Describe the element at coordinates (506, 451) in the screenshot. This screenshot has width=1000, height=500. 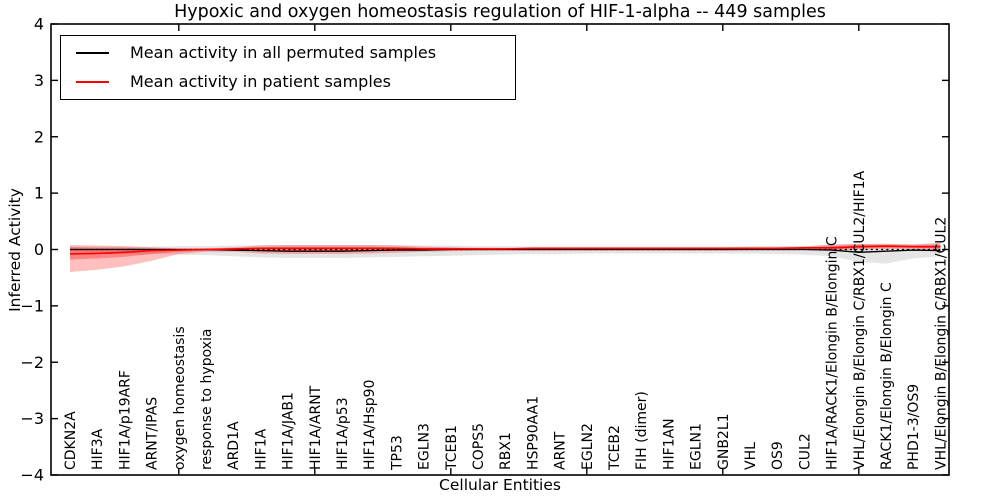
I see `x-tick-label: RBX1` at that location.